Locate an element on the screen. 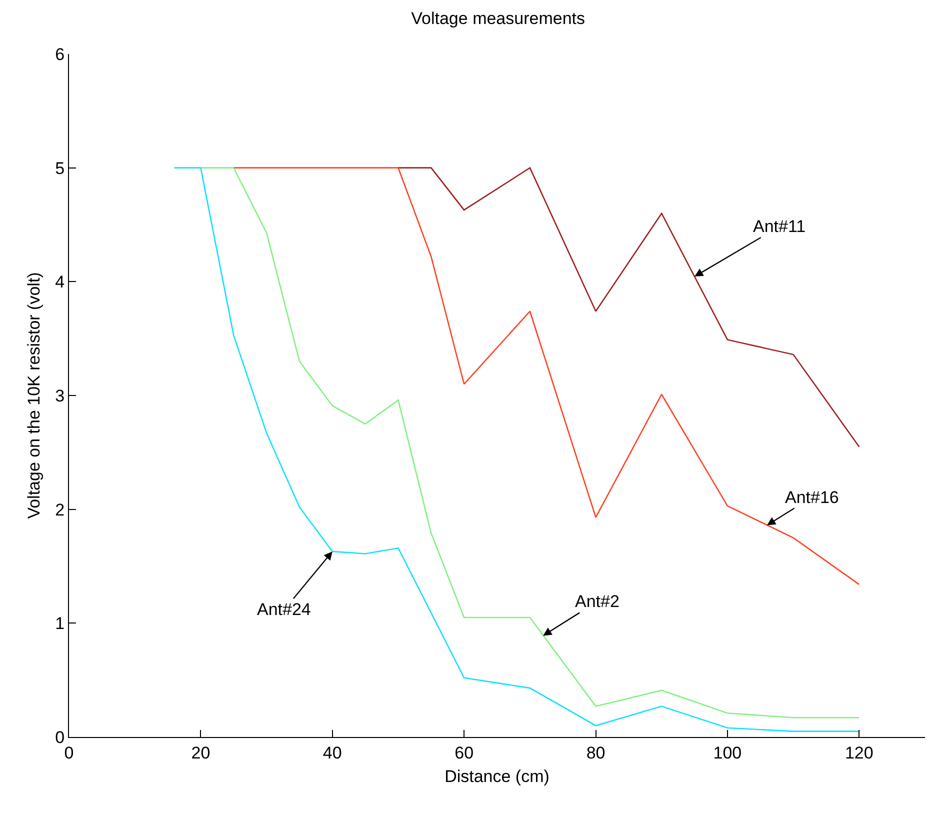 This screenshot has height=813, width=931. y-tick-label: 3 is located at coordinates (60, 396).